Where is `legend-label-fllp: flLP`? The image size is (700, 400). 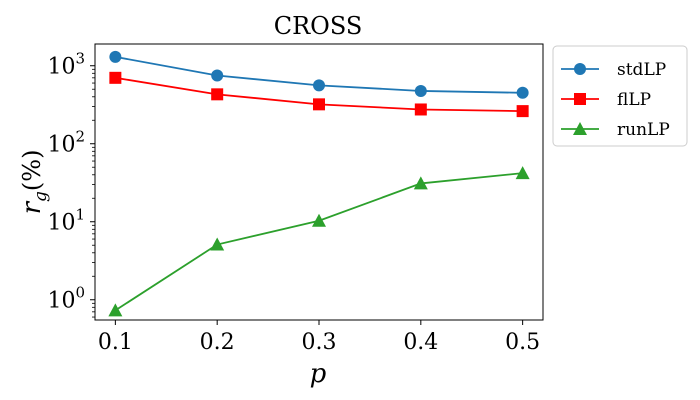 legend-label-fllp: flLP is located at coordinates (634, 100).